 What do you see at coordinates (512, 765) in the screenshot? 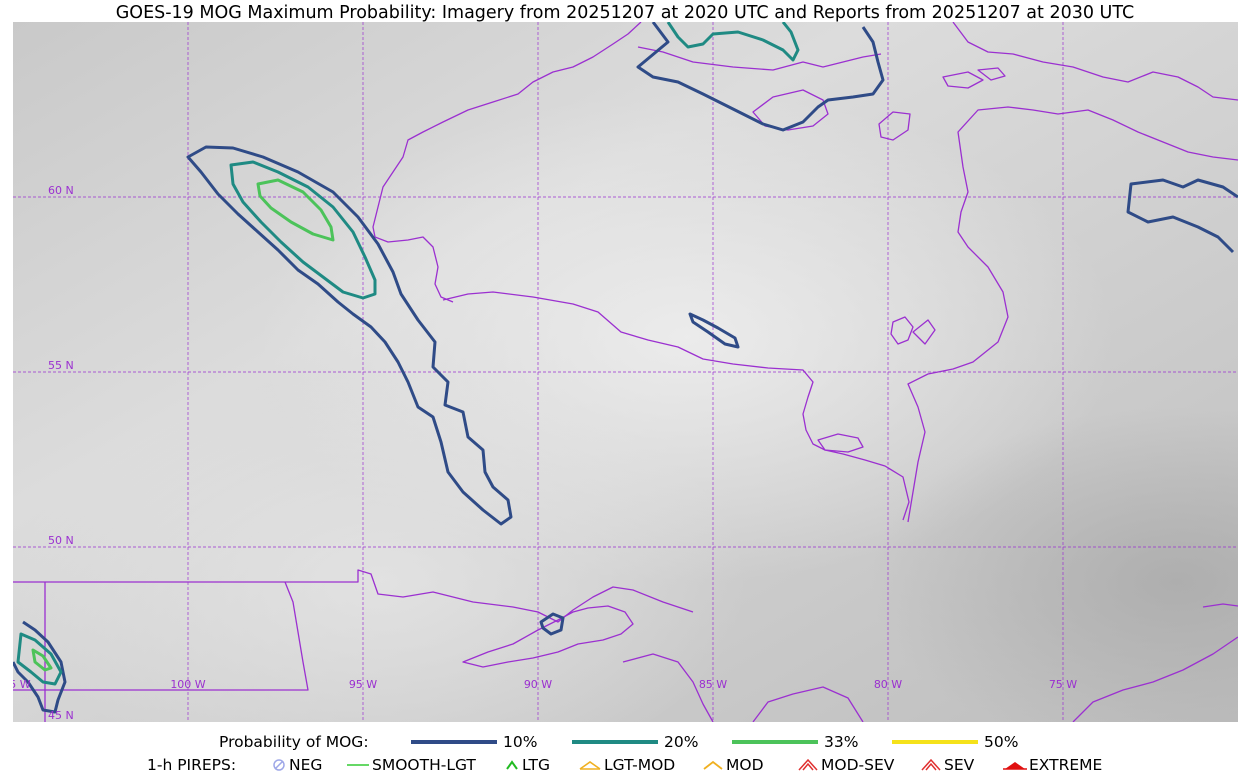
I see `ltg-icon` at bounding box center [512, 765].